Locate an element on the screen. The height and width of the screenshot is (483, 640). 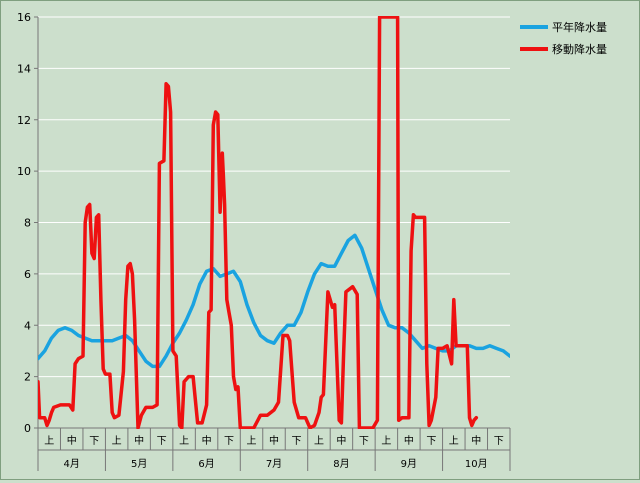
y-tick-label: 8 is located at coordinates (27, 223).